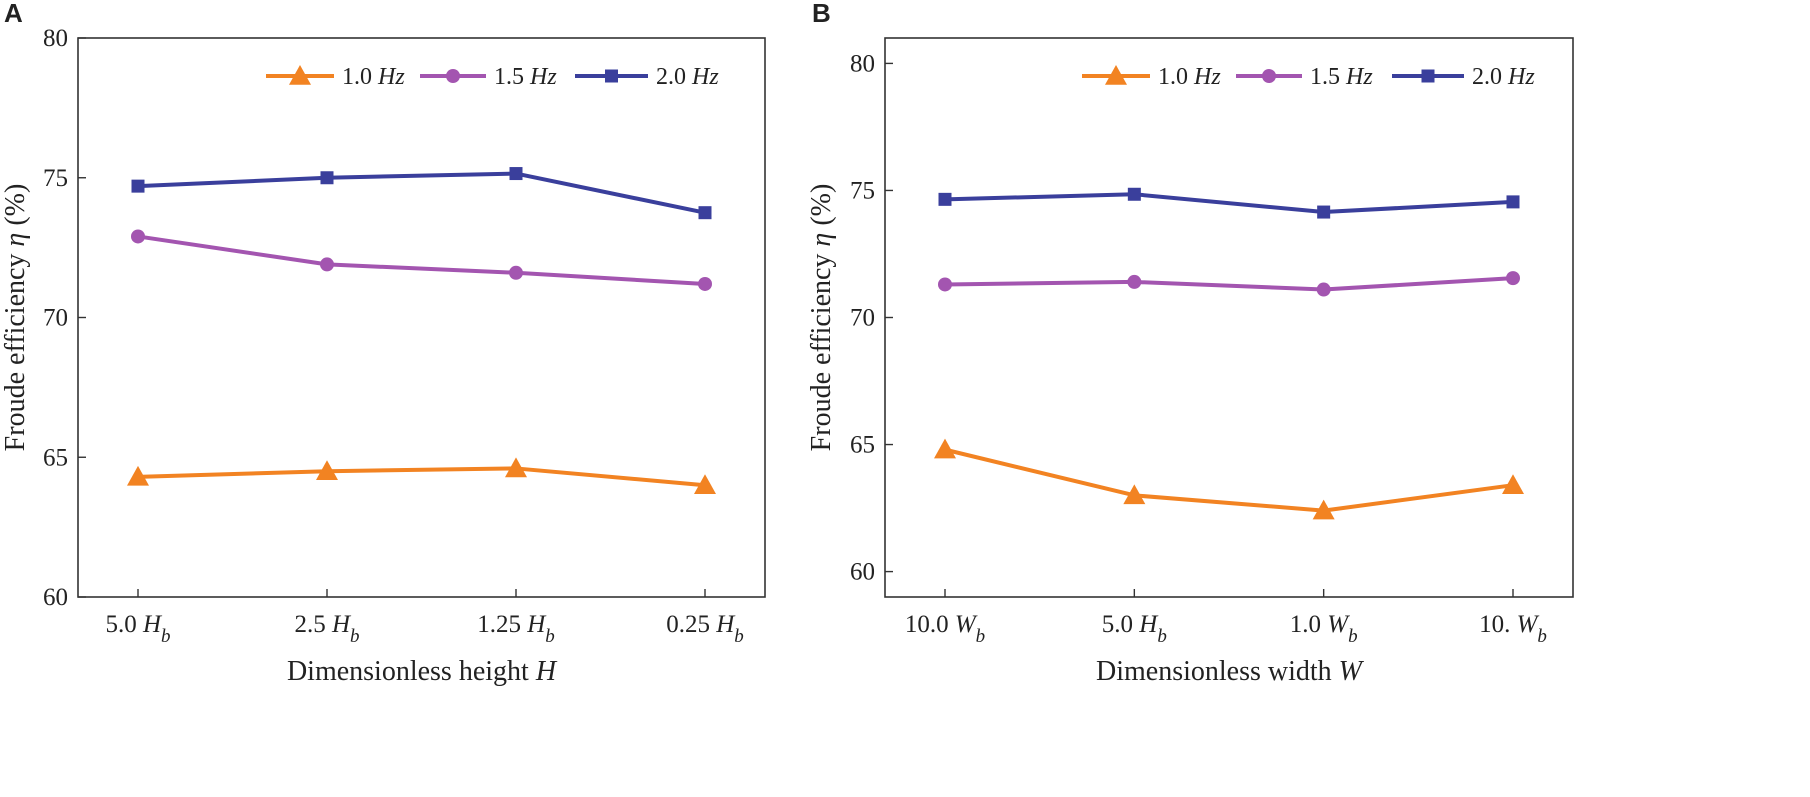 The width and height of the screenshot is (1810, 797). Describe the element at coordinates (821, 14) in the screenshot. I see `panel-letter: B` at that location.